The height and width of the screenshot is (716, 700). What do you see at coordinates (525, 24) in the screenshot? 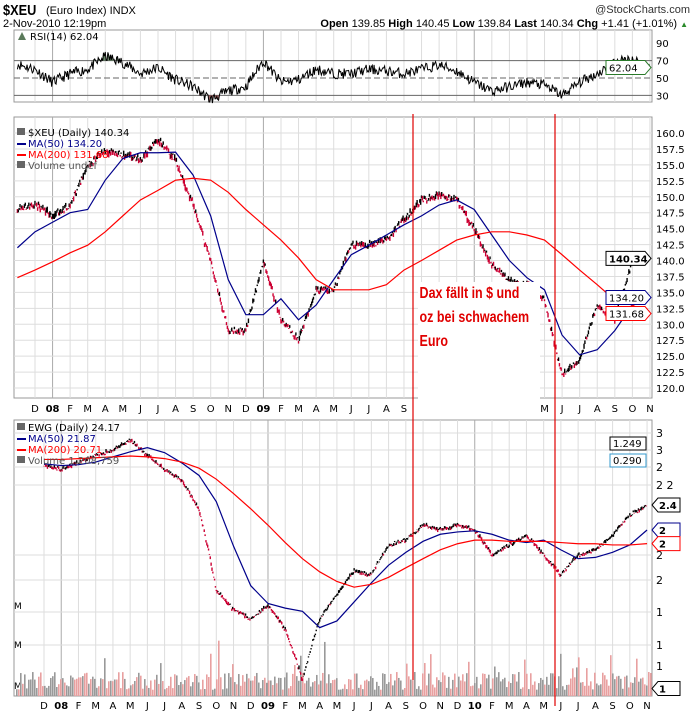
I see `last-label: Last` at bounding box center [525, 24].